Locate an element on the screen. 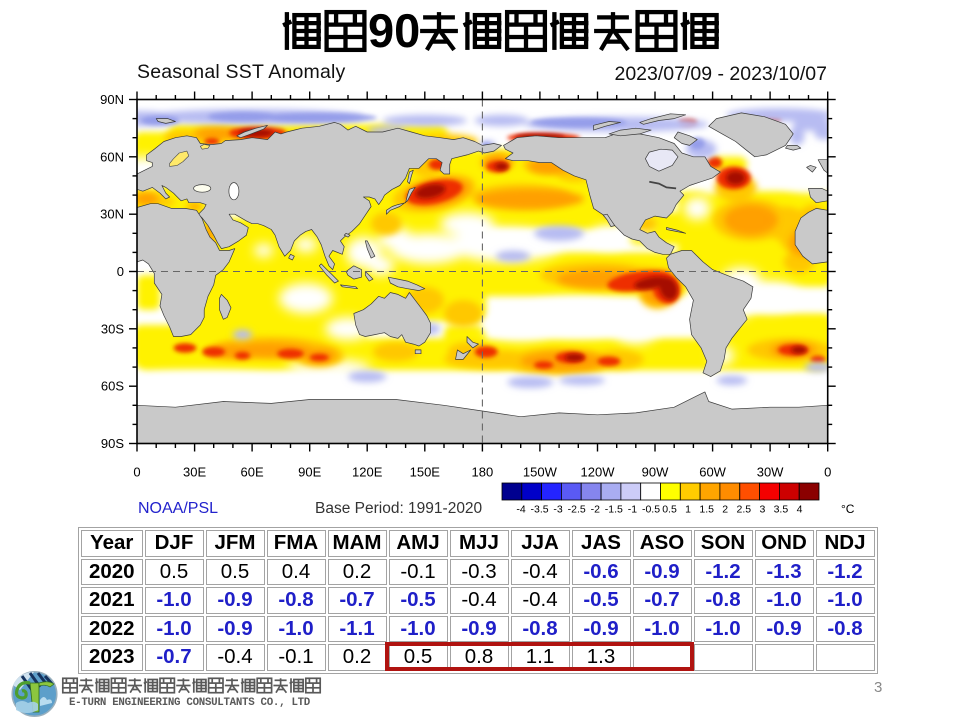 This screenshot has width=960, height=720. svg-text: 30N is located at coordinates (112, 214).